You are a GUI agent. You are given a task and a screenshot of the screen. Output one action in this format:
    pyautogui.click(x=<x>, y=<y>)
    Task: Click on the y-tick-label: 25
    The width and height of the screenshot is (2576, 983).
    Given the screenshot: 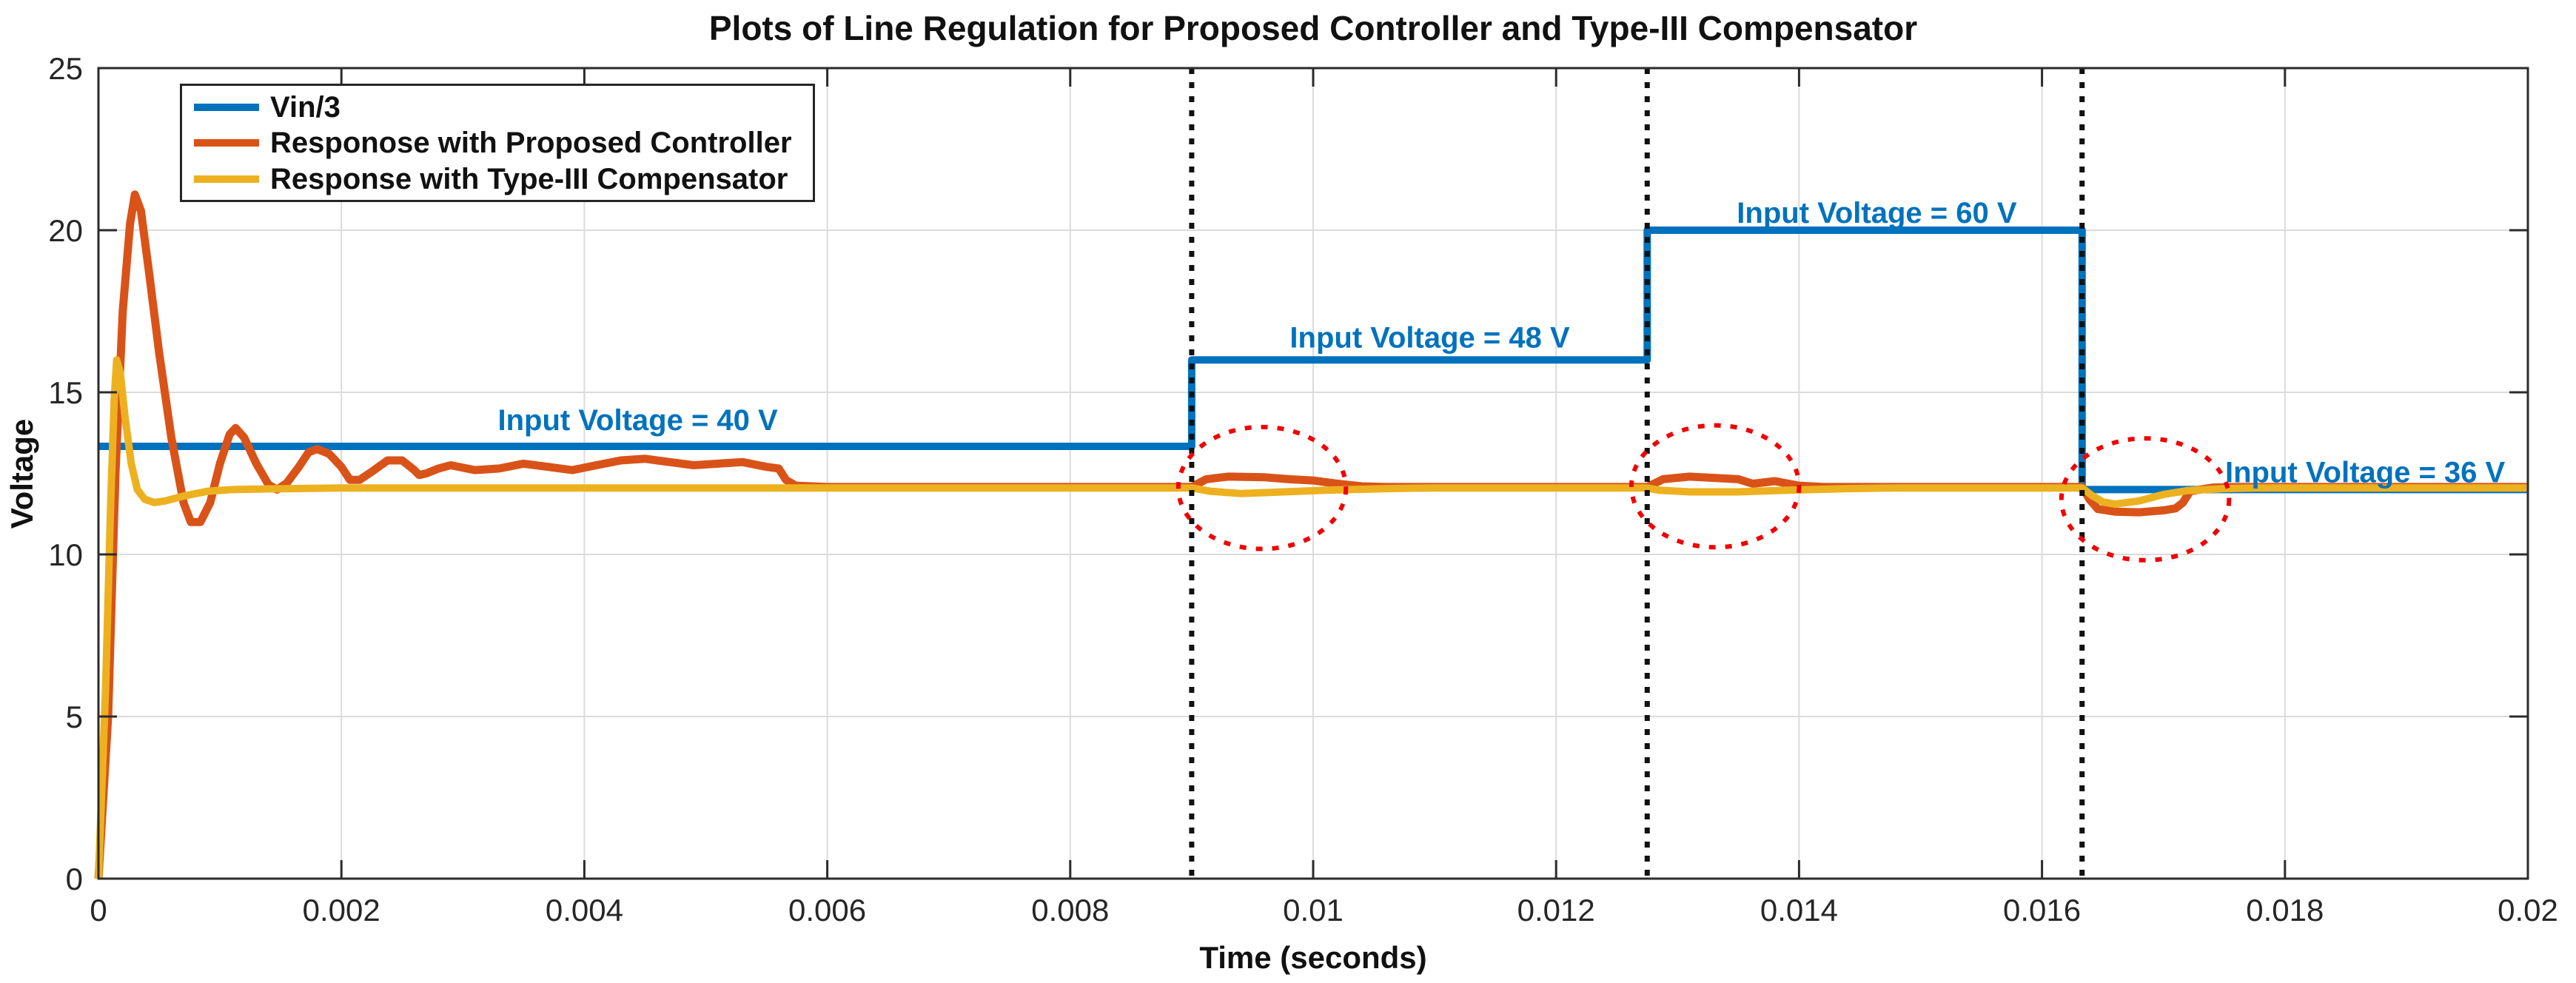 What is the action you would take?
    pyautogui.click(x=65, y=69)
    